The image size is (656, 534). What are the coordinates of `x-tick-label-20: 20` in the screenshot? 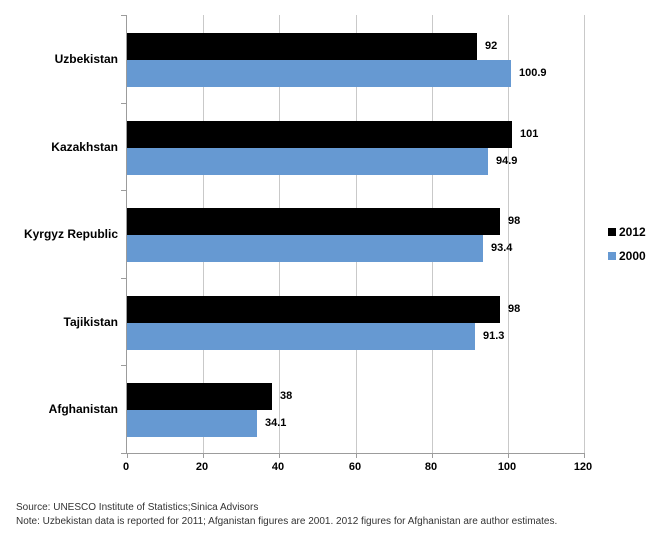 It's located at (202, 467).